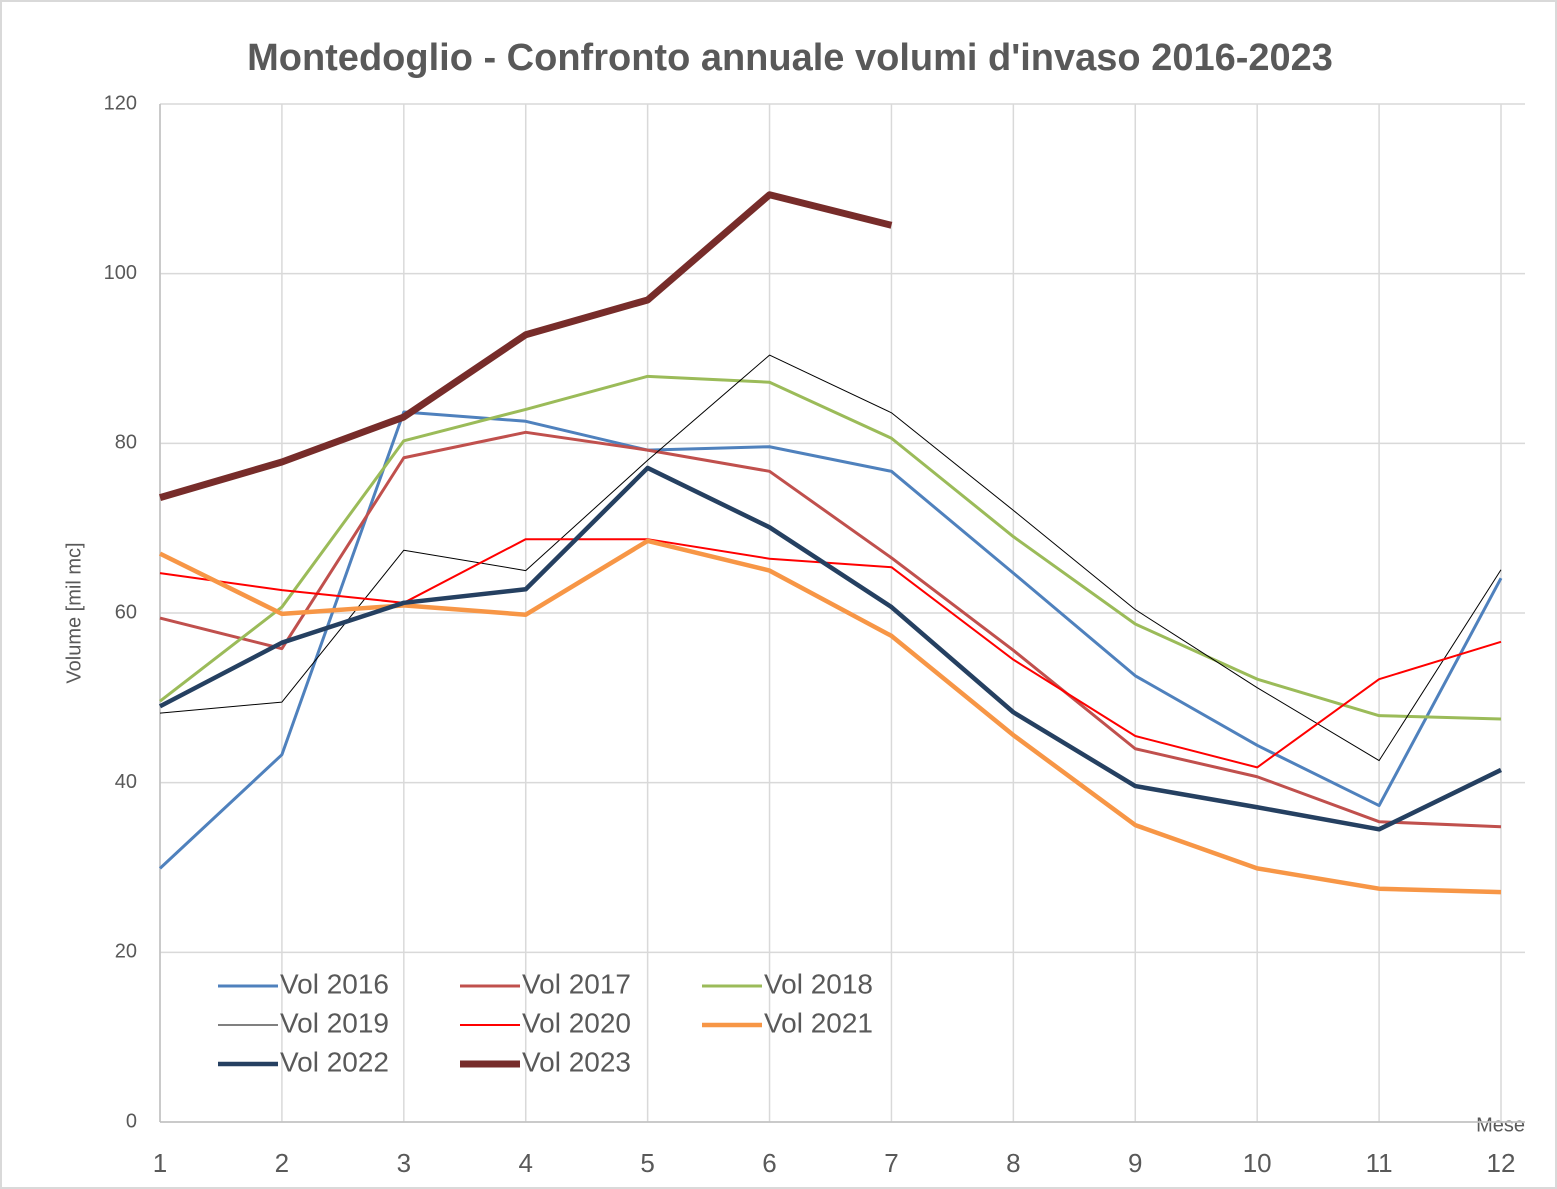  Describe the element at coordinates (74, 612) in the screenshot. I see `y-axis-label: Volume [mil mc]` at that location.